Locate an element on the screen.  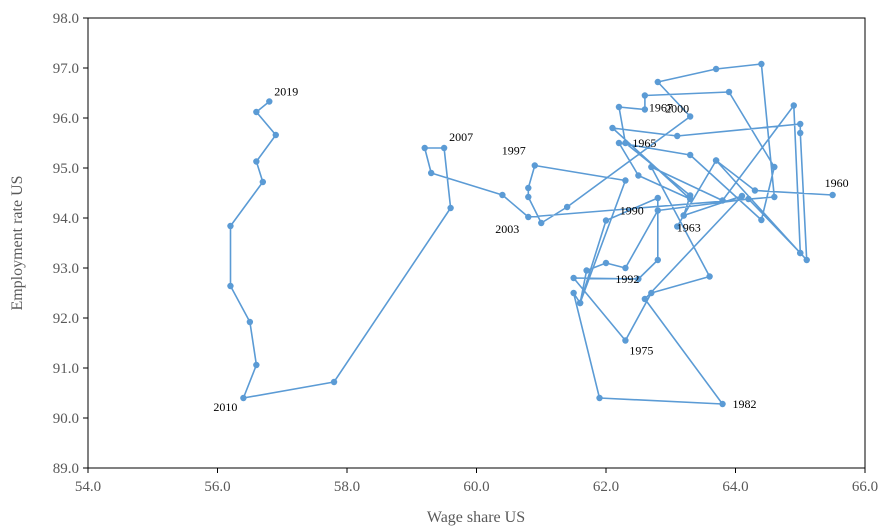
point-label-2007: 2007 is located at coordinates (461, 137).